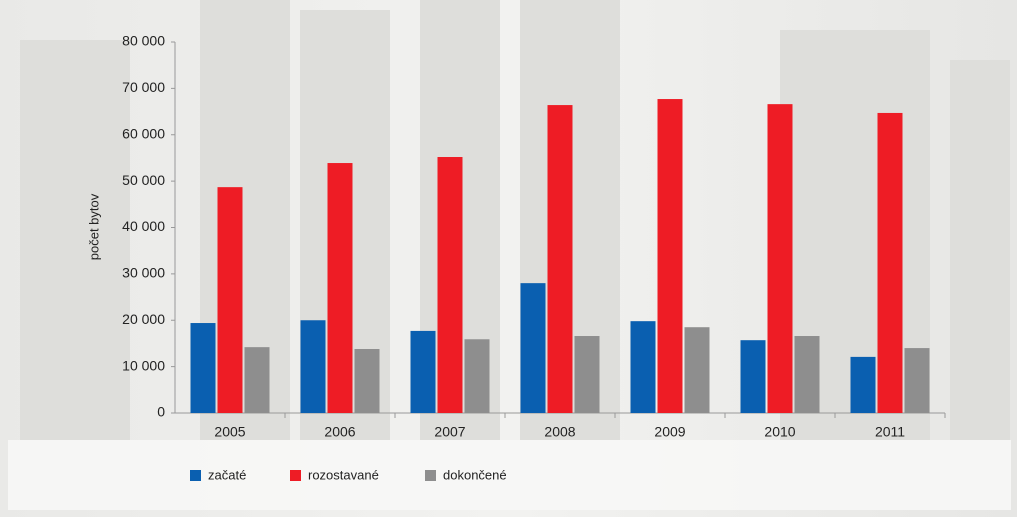 The image size is (1017, 517). I want to click on y-tick-label: 10 000, so click(143, 365).